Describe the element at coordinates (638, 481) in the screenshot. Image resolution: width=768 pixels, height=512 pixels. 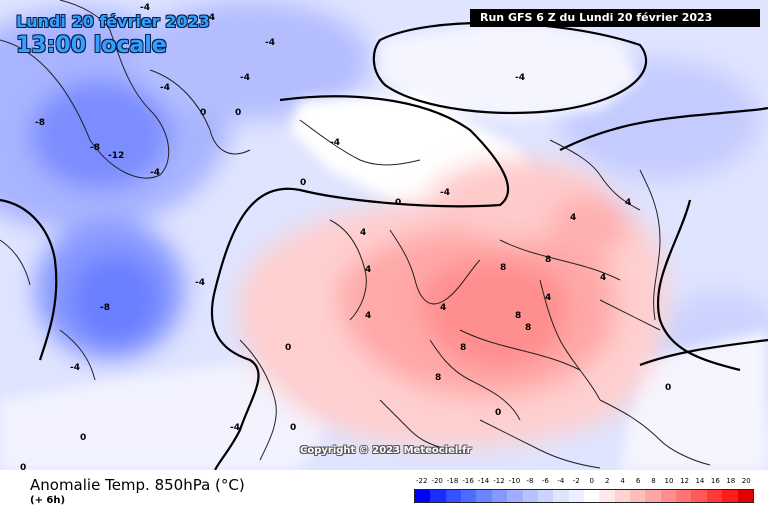
I see `legend-tick-label: 6` at that location.